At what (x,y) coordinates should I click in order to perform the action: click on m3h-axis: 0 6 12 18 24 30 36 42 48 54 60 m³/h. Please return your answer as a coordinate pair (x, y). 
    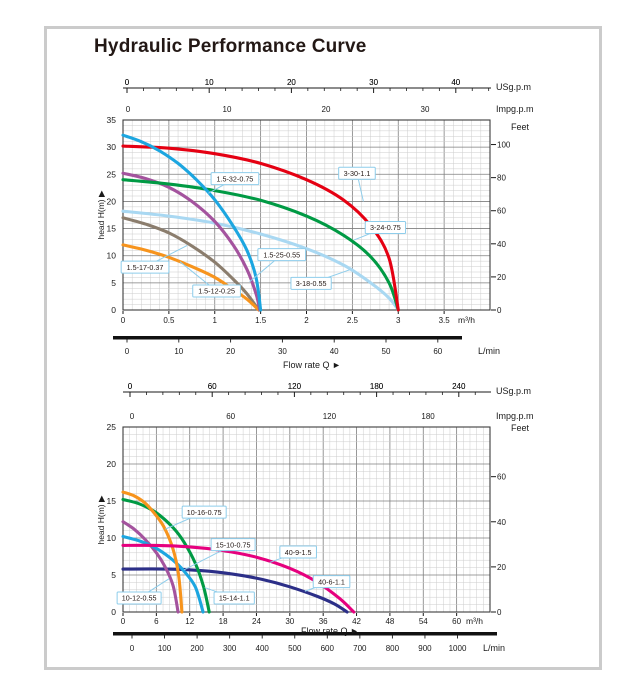
    Looking at the image, I should click on (302, 619).